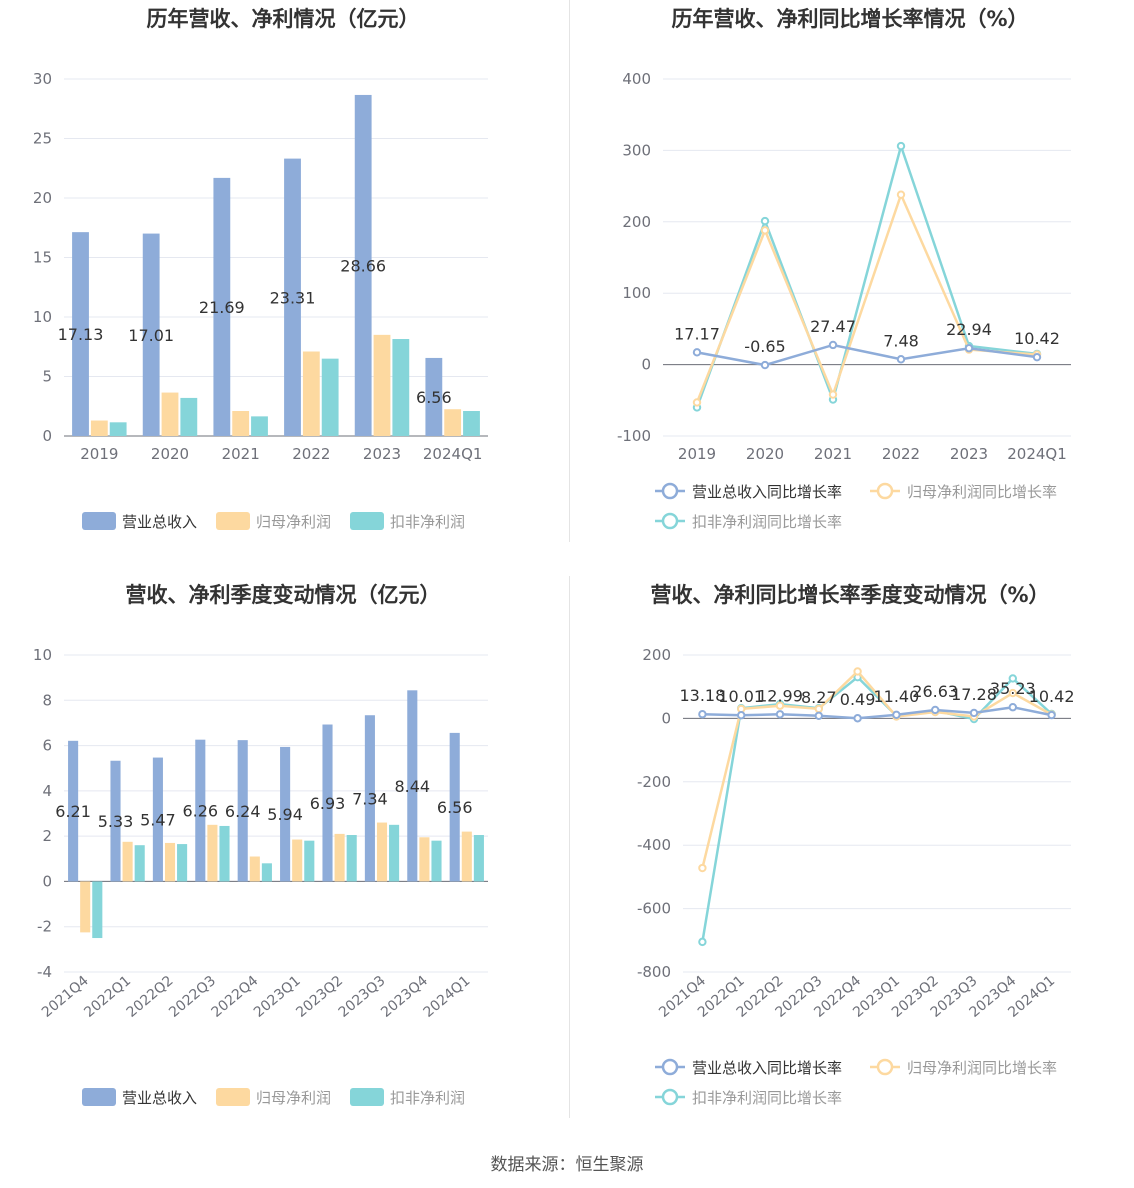 The height and width of the screenshot is (1188, 1134). What do you see at coordinates (362, 997) in the screenshot?
I see `x-tick-label: 2023Q3` at bounding box center [362, 997].